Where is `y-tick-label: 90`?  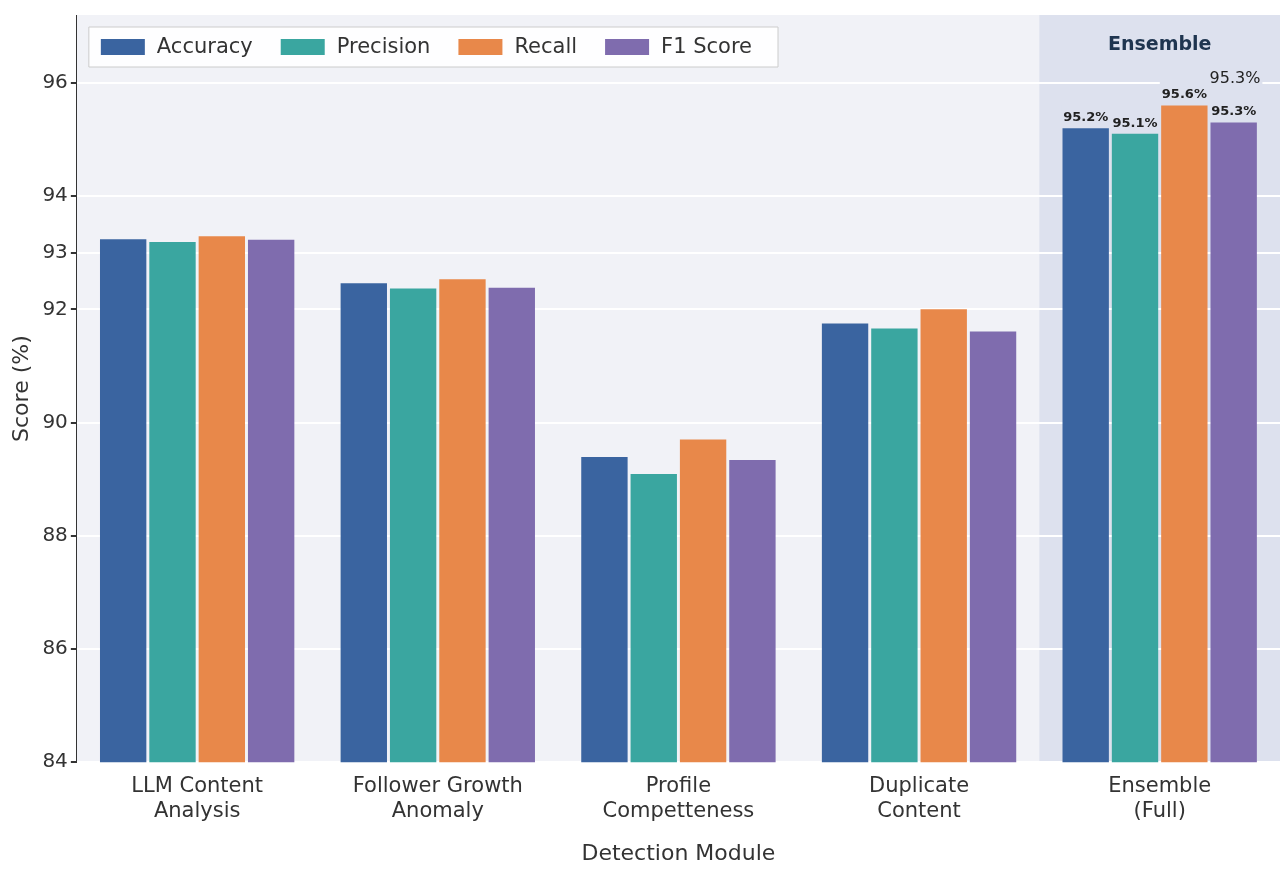 y-tick-label: 90 is located at coordinates (55, 420).